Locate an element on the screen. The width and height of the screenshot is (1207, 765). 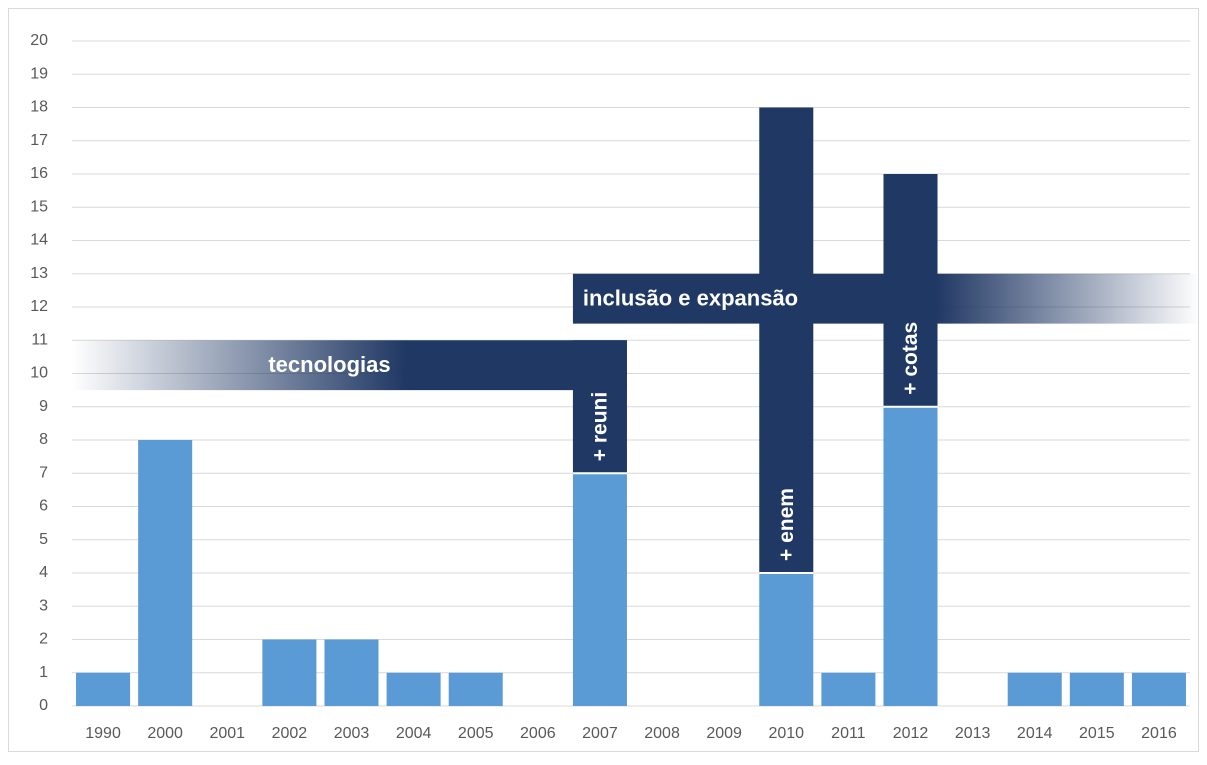
y-tick-label: 5 is located at coordinates (43, 539).